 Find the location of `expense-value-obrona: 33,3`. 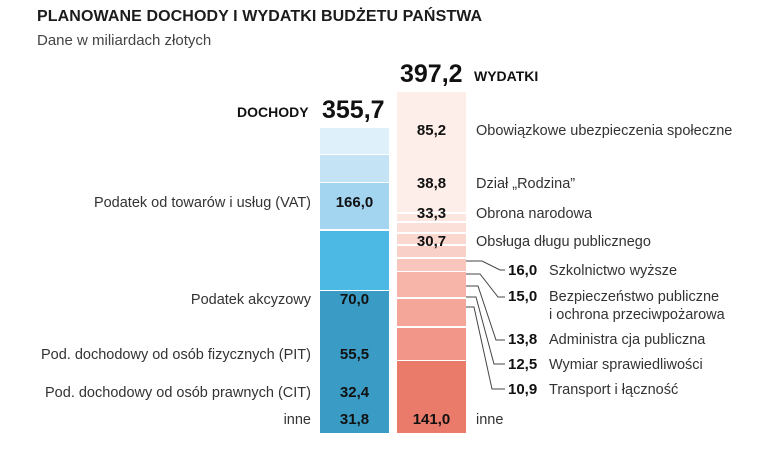

expense-value-obrona: 33,3 is located at coordinates (431, 213).